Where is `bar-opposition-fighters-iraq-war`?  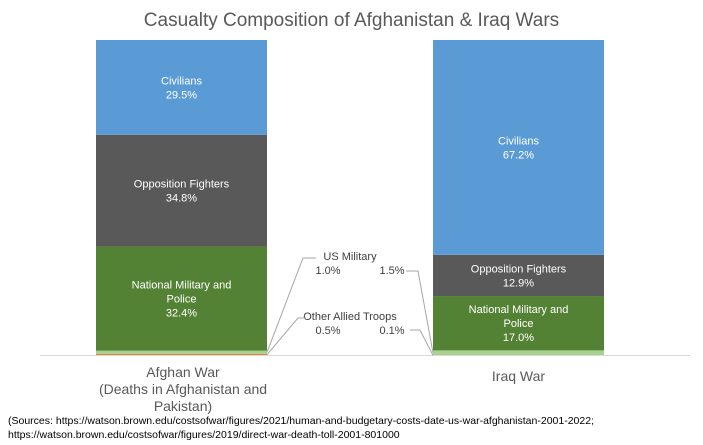
bar-opposition-fighters-iraq-war is located at coordinates (518, 275).